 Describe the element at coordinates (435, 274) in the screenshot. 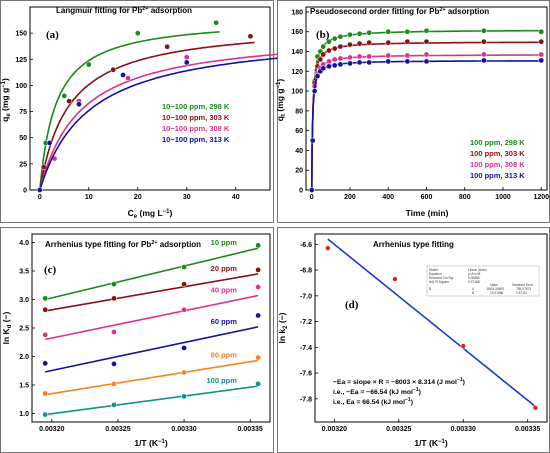

I see `fit-table-cell: Equation` at that location.